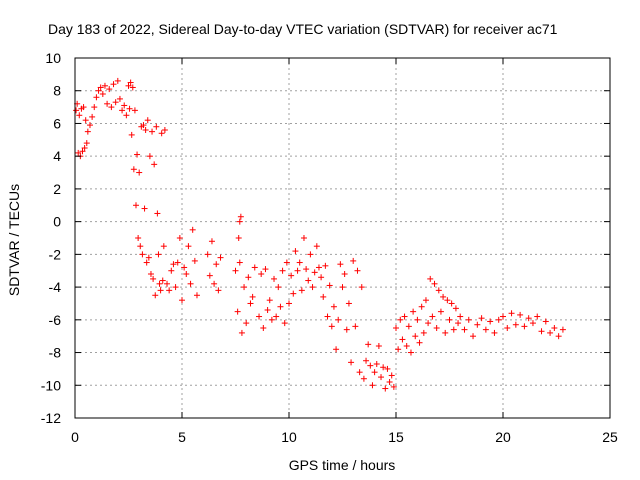 This screenshot has height=480, width=640. What do you see at coordinates (14, 240) in the screenshot?
I see `y-axis-label: SDTVAR / TECUs` at bounding box center [14, 240].